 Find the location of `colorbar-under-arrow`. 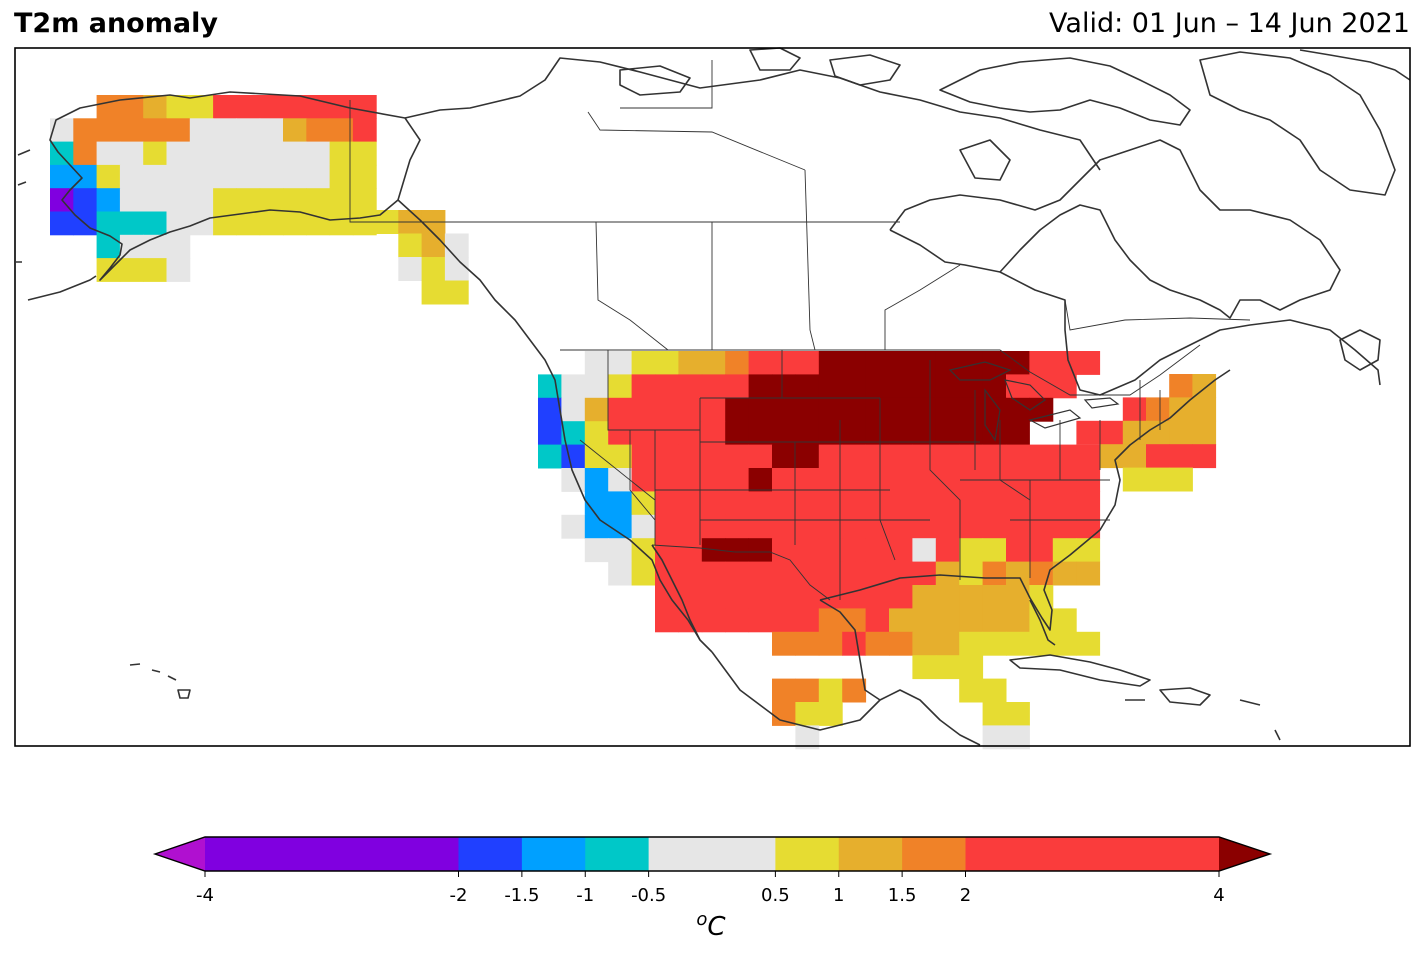

colorbar-under-arrow is located at coordinates (180, 854).